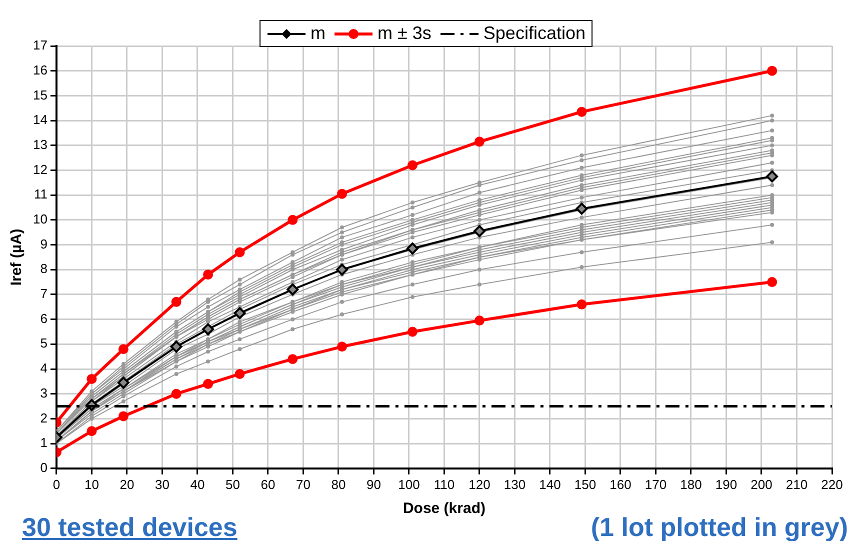 The width and height of the screenshot is (852, 541). Describe the element at coordinates (44, 442) in the screenshot. I see `y-tick-label: 1` at that location.